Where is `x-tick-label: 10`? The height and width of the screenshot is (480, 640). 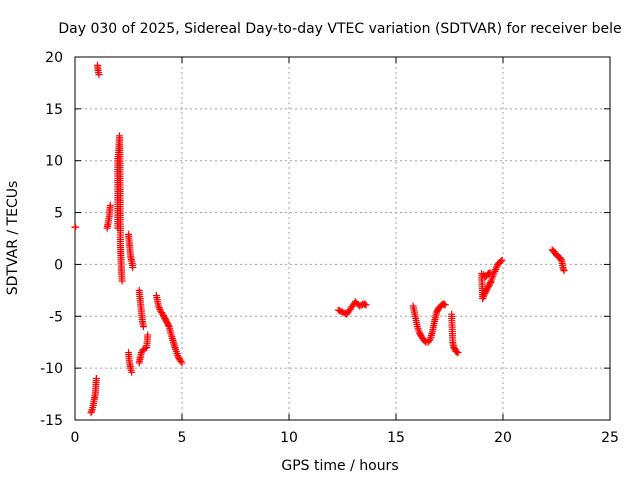 x-tick-label: 10 is located at coordinates (289, 438).